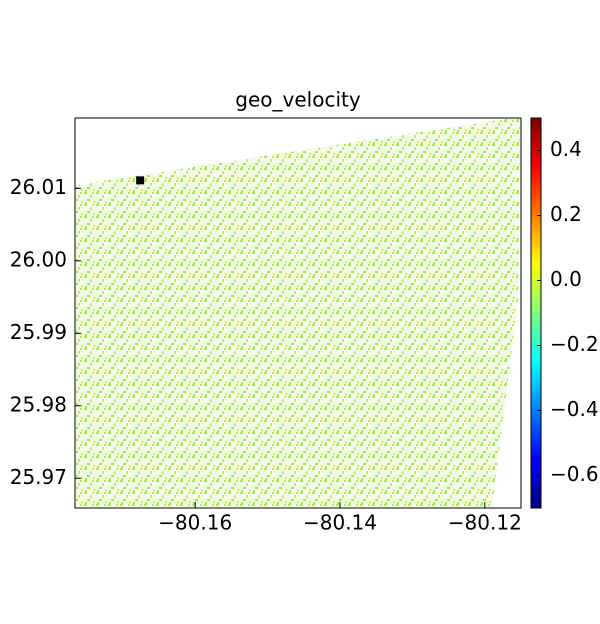 The image size is (600, 624). I want to click on y-tick-label: 26.00, so click(38, 259).